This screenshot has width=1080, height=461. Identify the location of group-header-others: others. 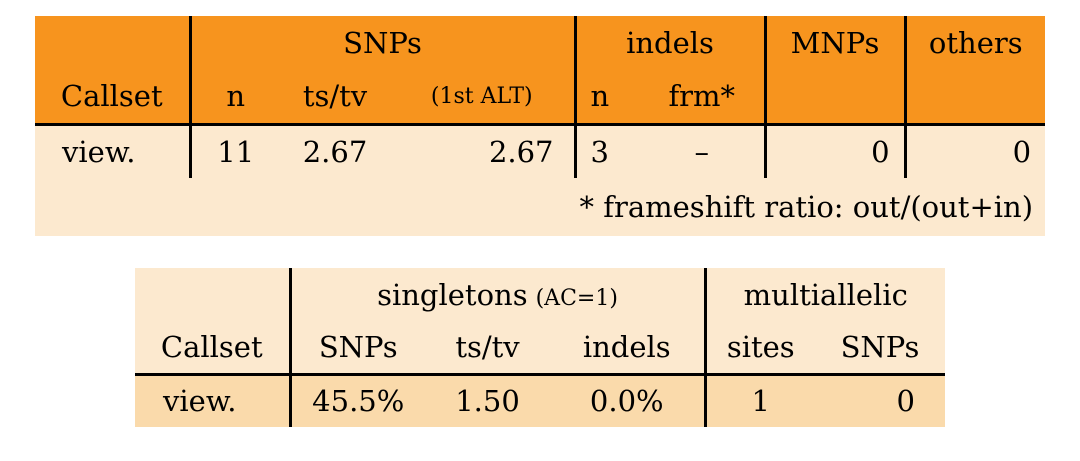
(975, 43).